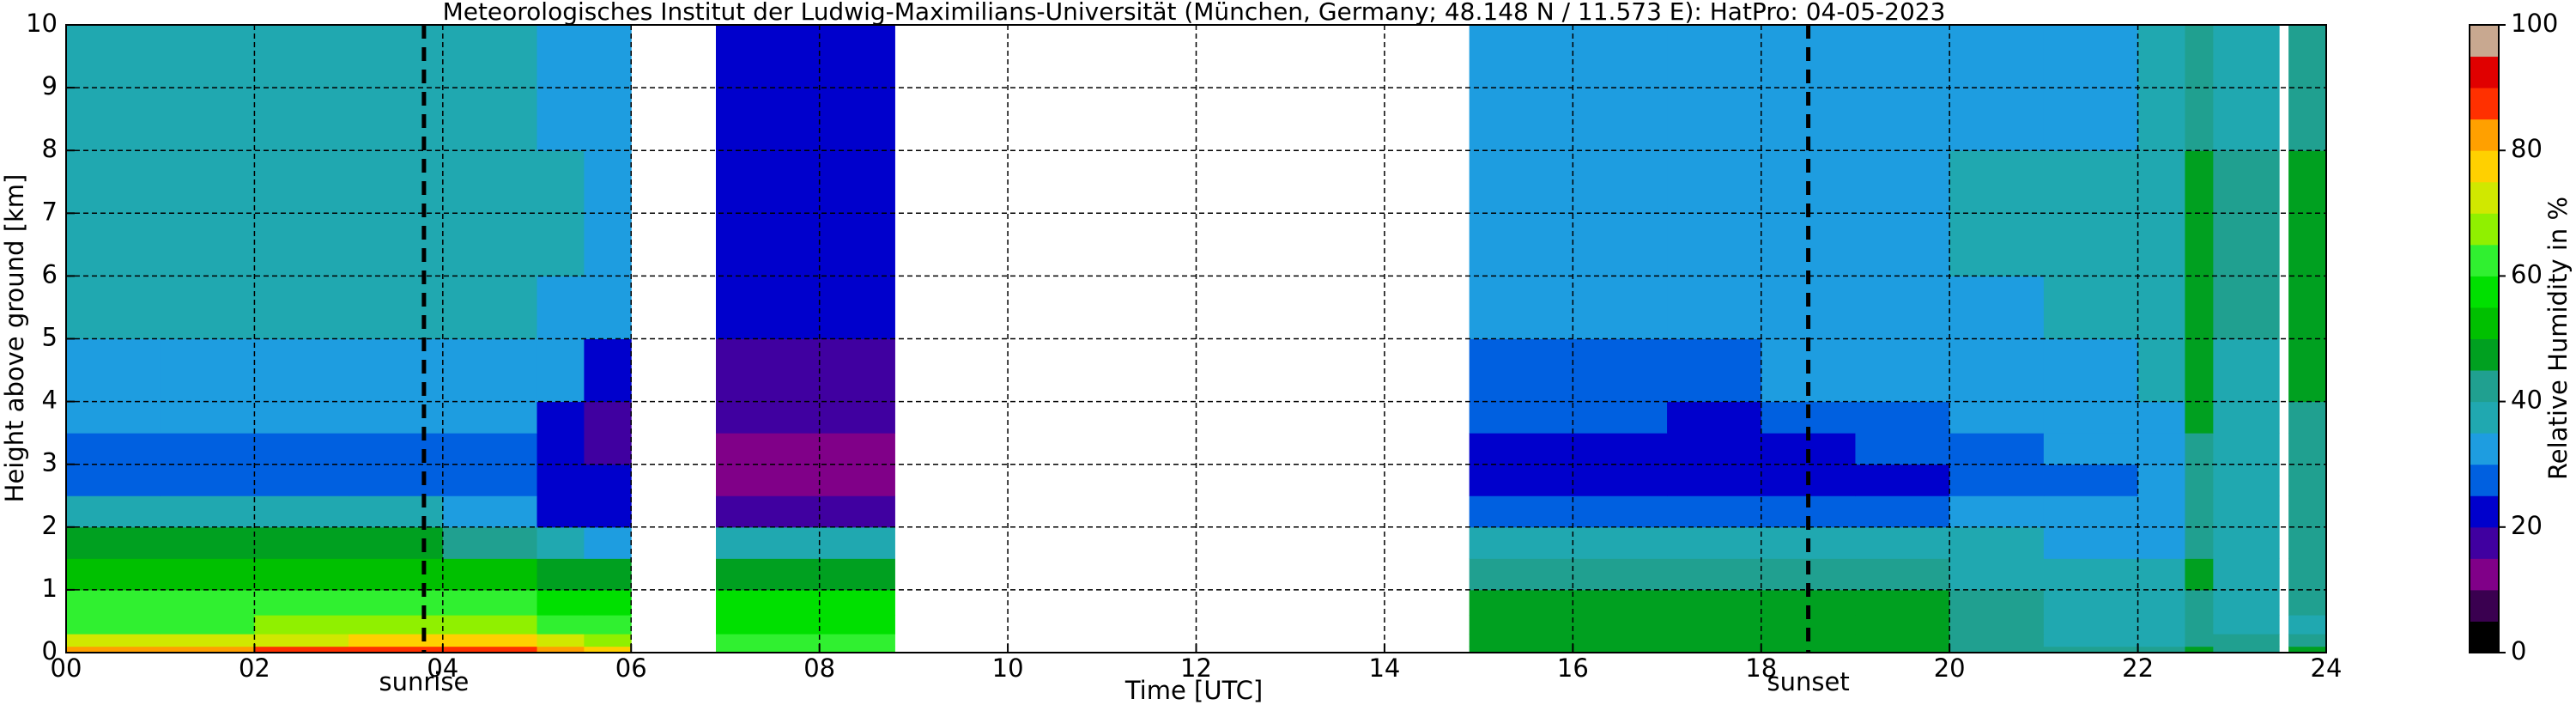 This screenshot has width=2576, height=711. I want to click on x-tick-label: 20, so click(1950, 668).